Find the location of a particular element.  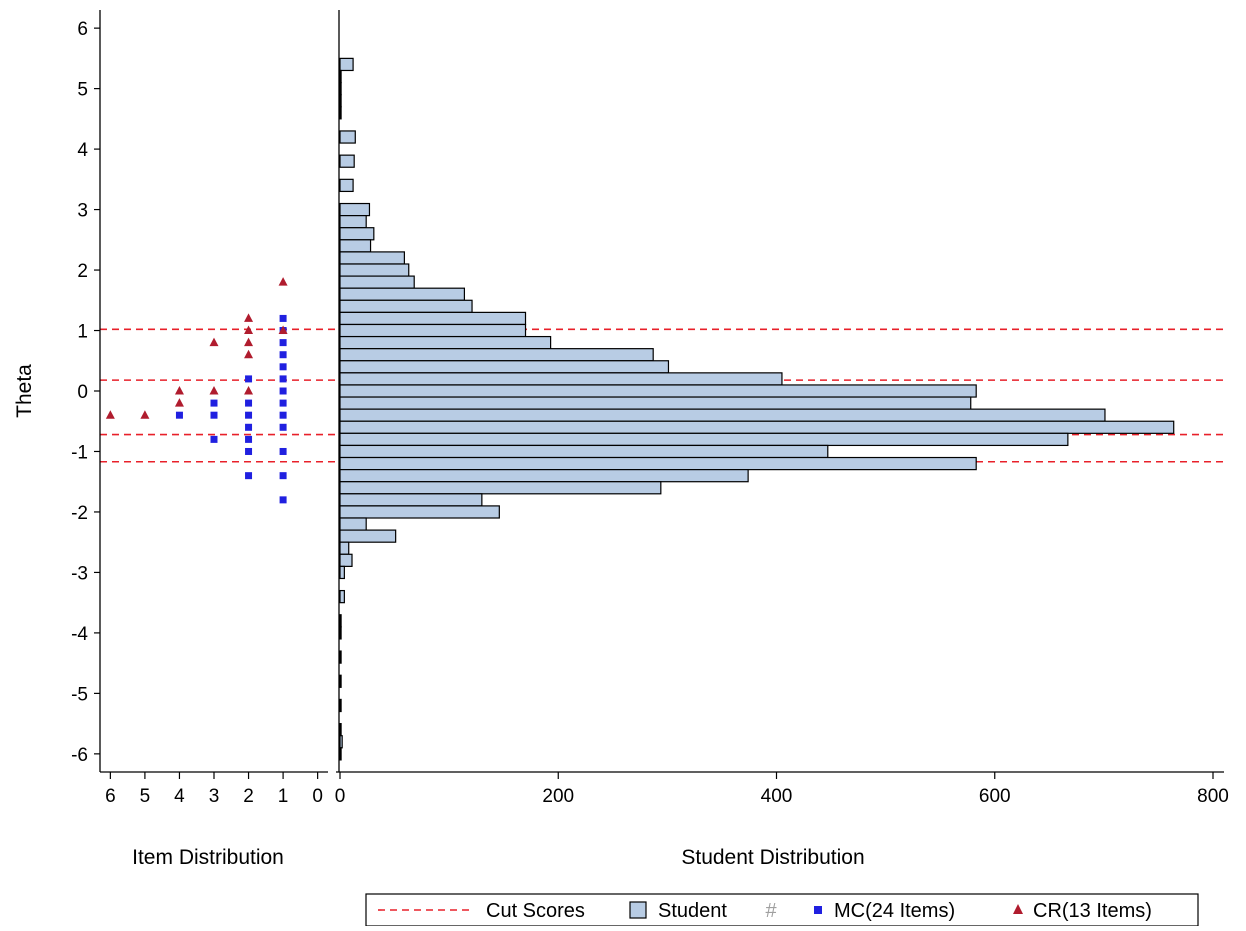

legend-cr-label: CR(13 Items) is located at coordinates (1092, 911).